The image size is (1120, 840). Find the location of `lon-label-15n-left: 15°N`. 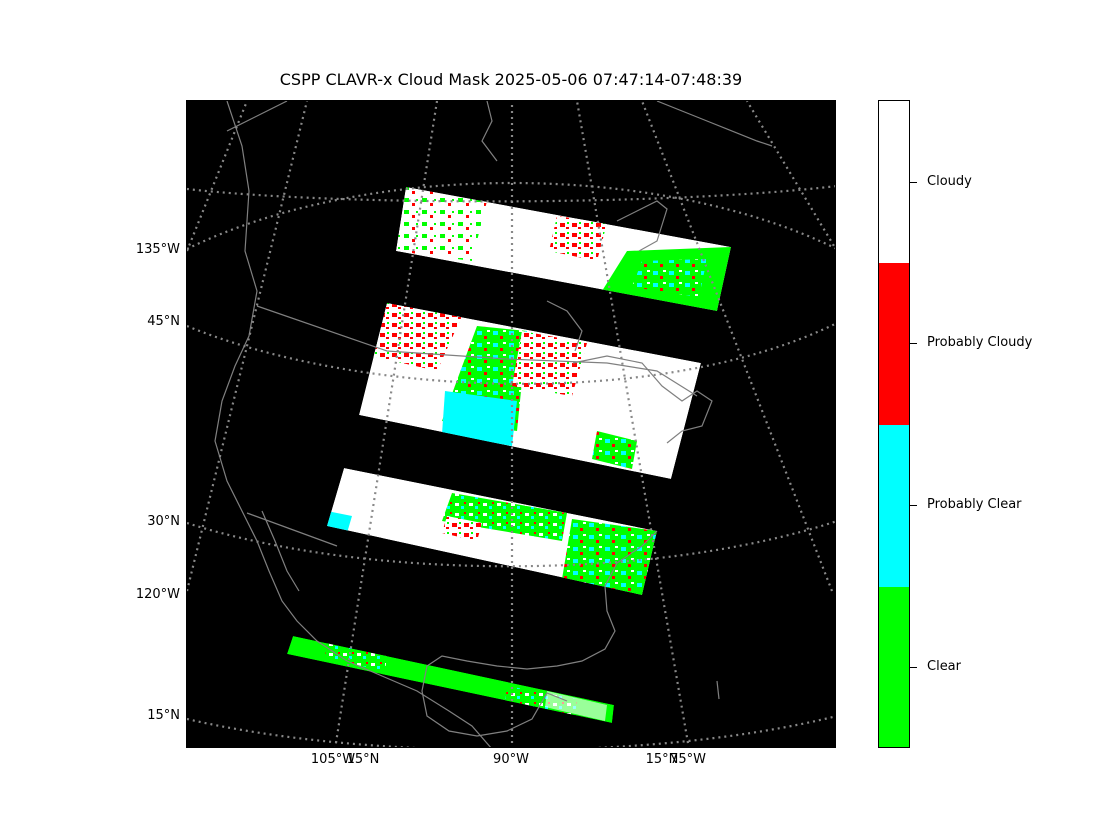

lon-label-15n-left: 15°N is located at coordinates (363, 759).